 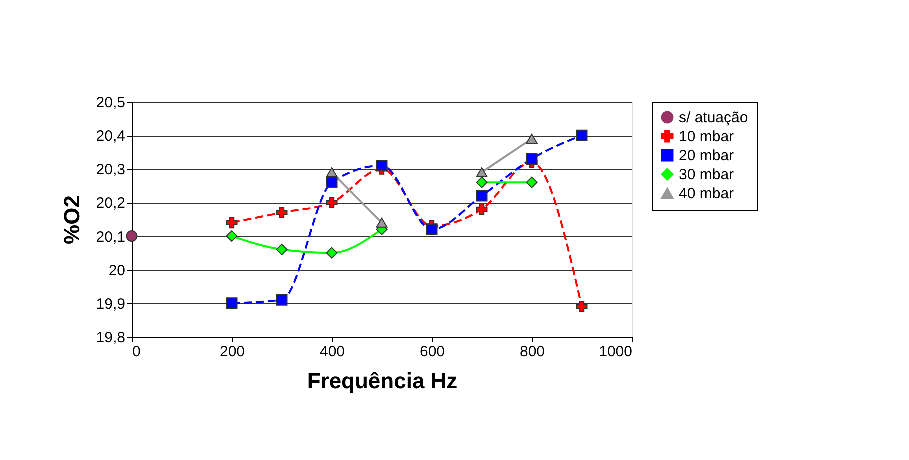 I want to click on x-tick-label: 400, so click(x=333, y=352).